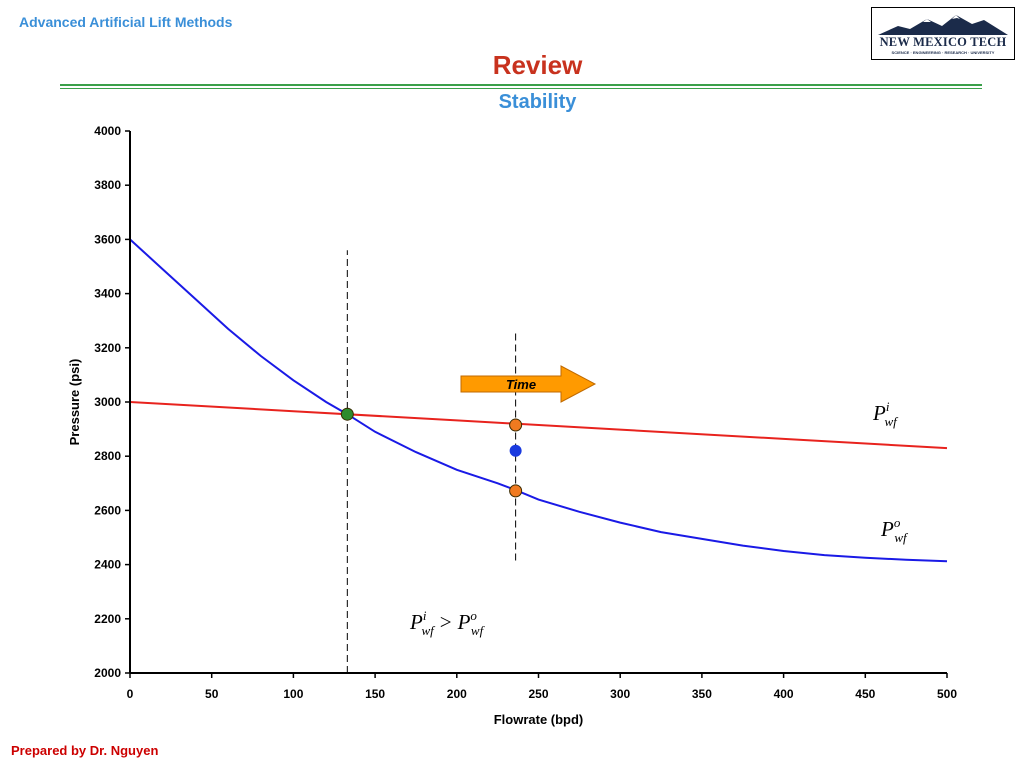  I want to click on y-tick-label: 3200, so click(107, 348).